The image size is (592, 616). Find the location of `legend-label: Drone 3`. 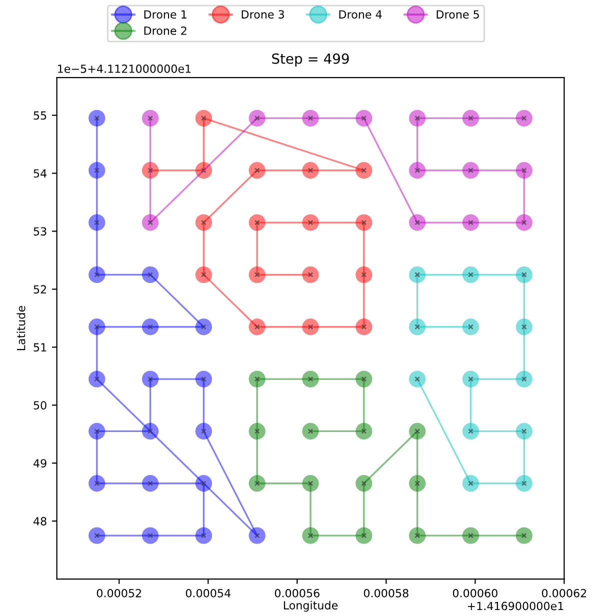

legend-label: Drone 3 is located at coordinates (263, 14).